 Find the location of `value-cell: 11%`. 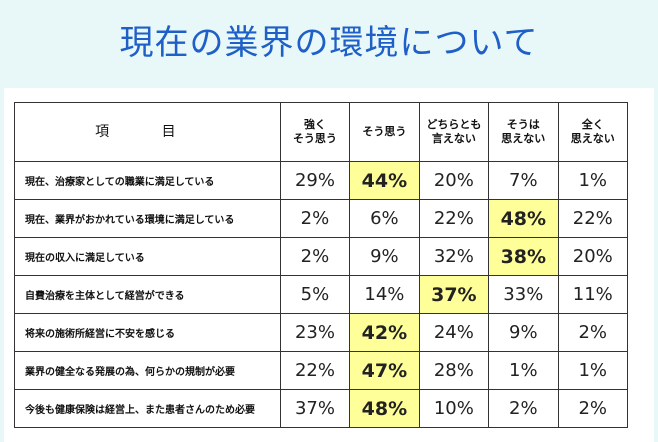

value-cell: 11% is located at coordinates (593, 294).